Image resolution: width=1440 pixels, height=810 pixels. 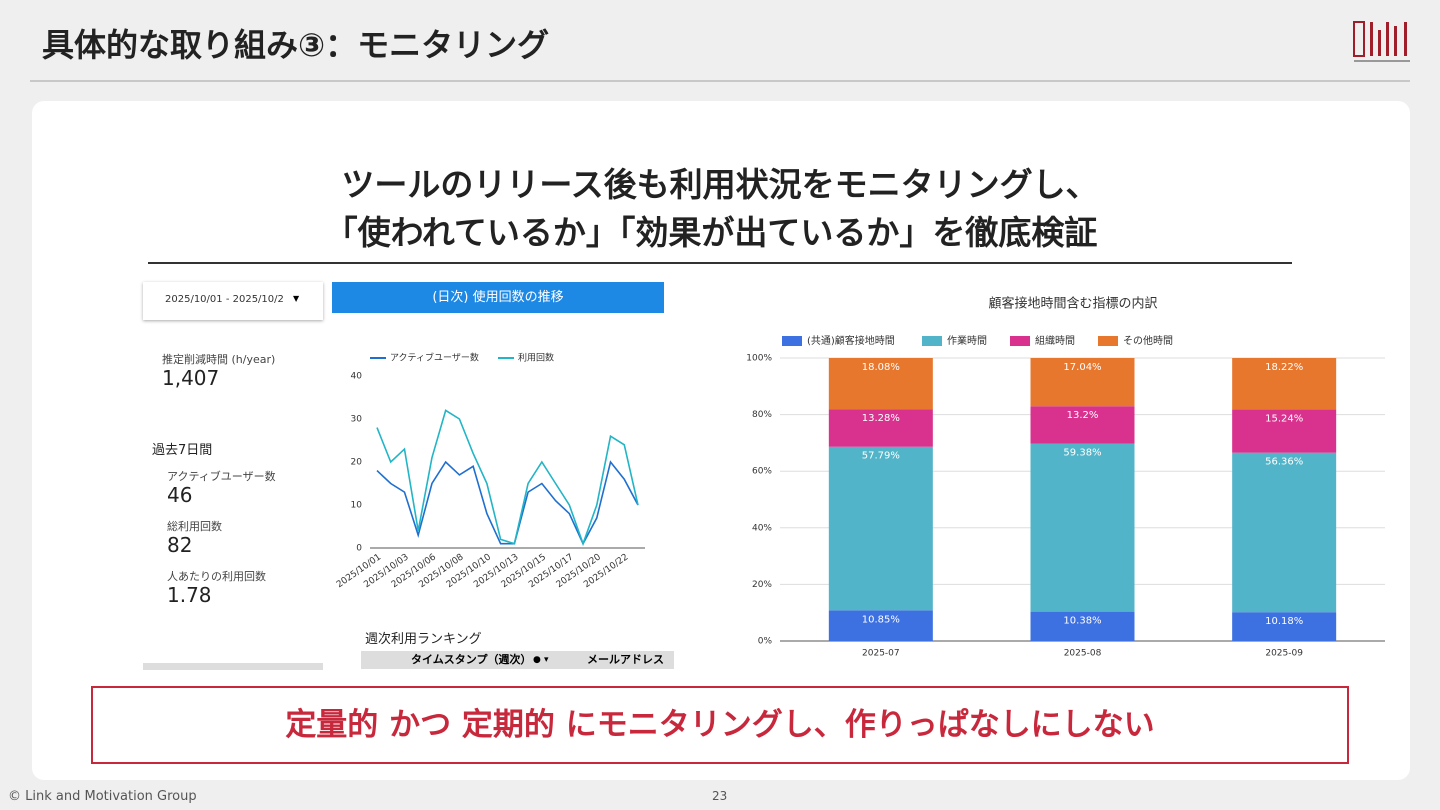 I want to click on headline-rule, so click(x=720, y=263).